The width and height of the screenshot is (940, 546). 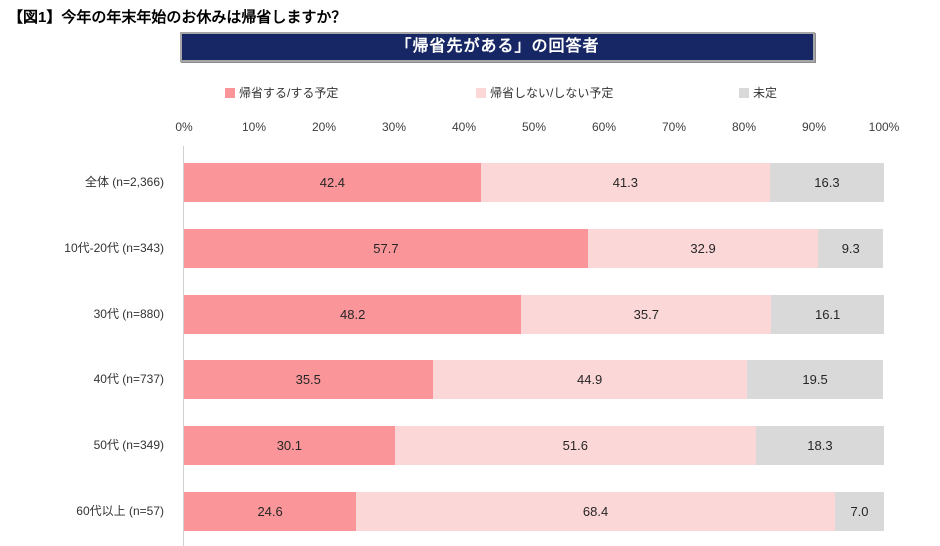 I want to click on bar-value-label: 18.3, so click(x=820, y=445).